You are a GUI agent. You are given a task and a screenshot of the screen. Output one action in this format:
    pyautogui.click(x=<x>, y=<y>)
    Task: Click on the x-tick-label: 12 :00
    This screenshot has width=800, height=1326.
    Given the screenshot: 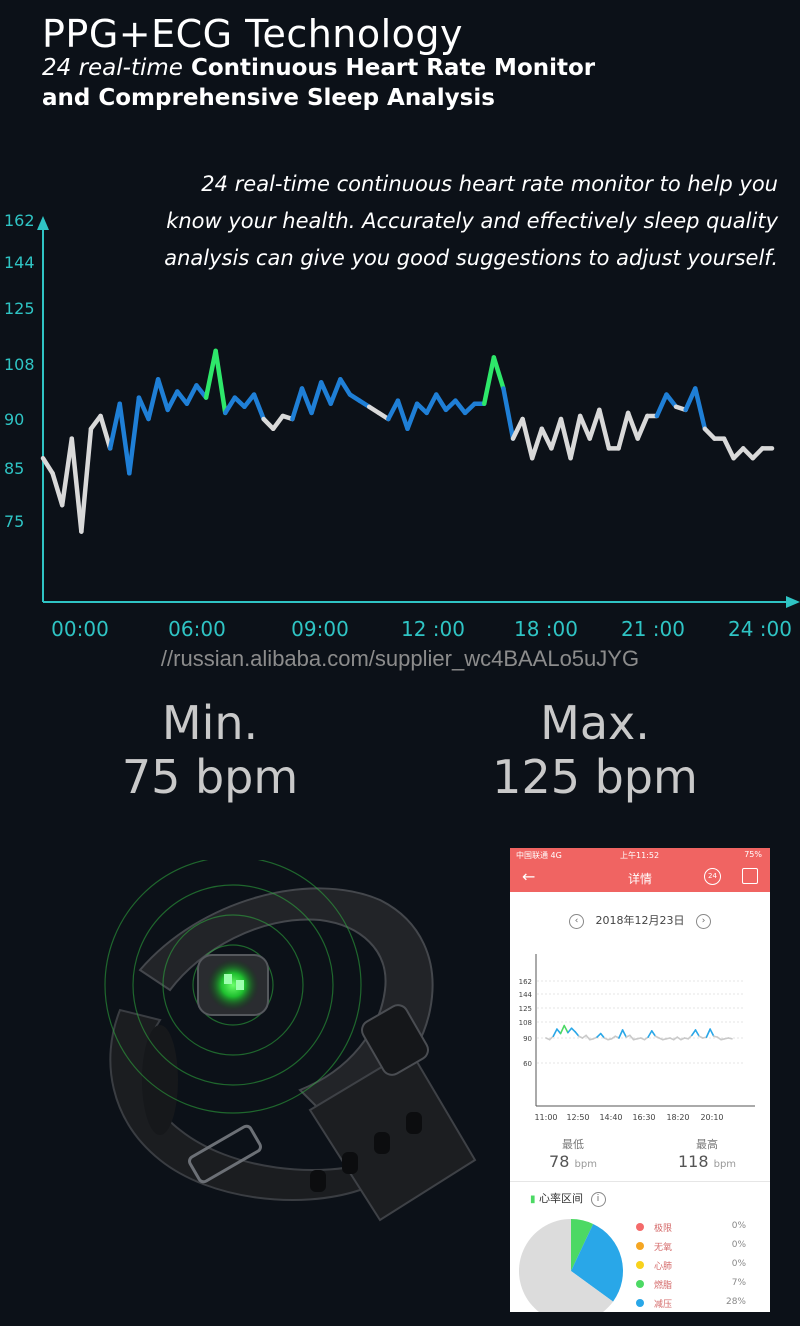 What is the action you would take?
    pyautogui.click(x=433, y=629)
    